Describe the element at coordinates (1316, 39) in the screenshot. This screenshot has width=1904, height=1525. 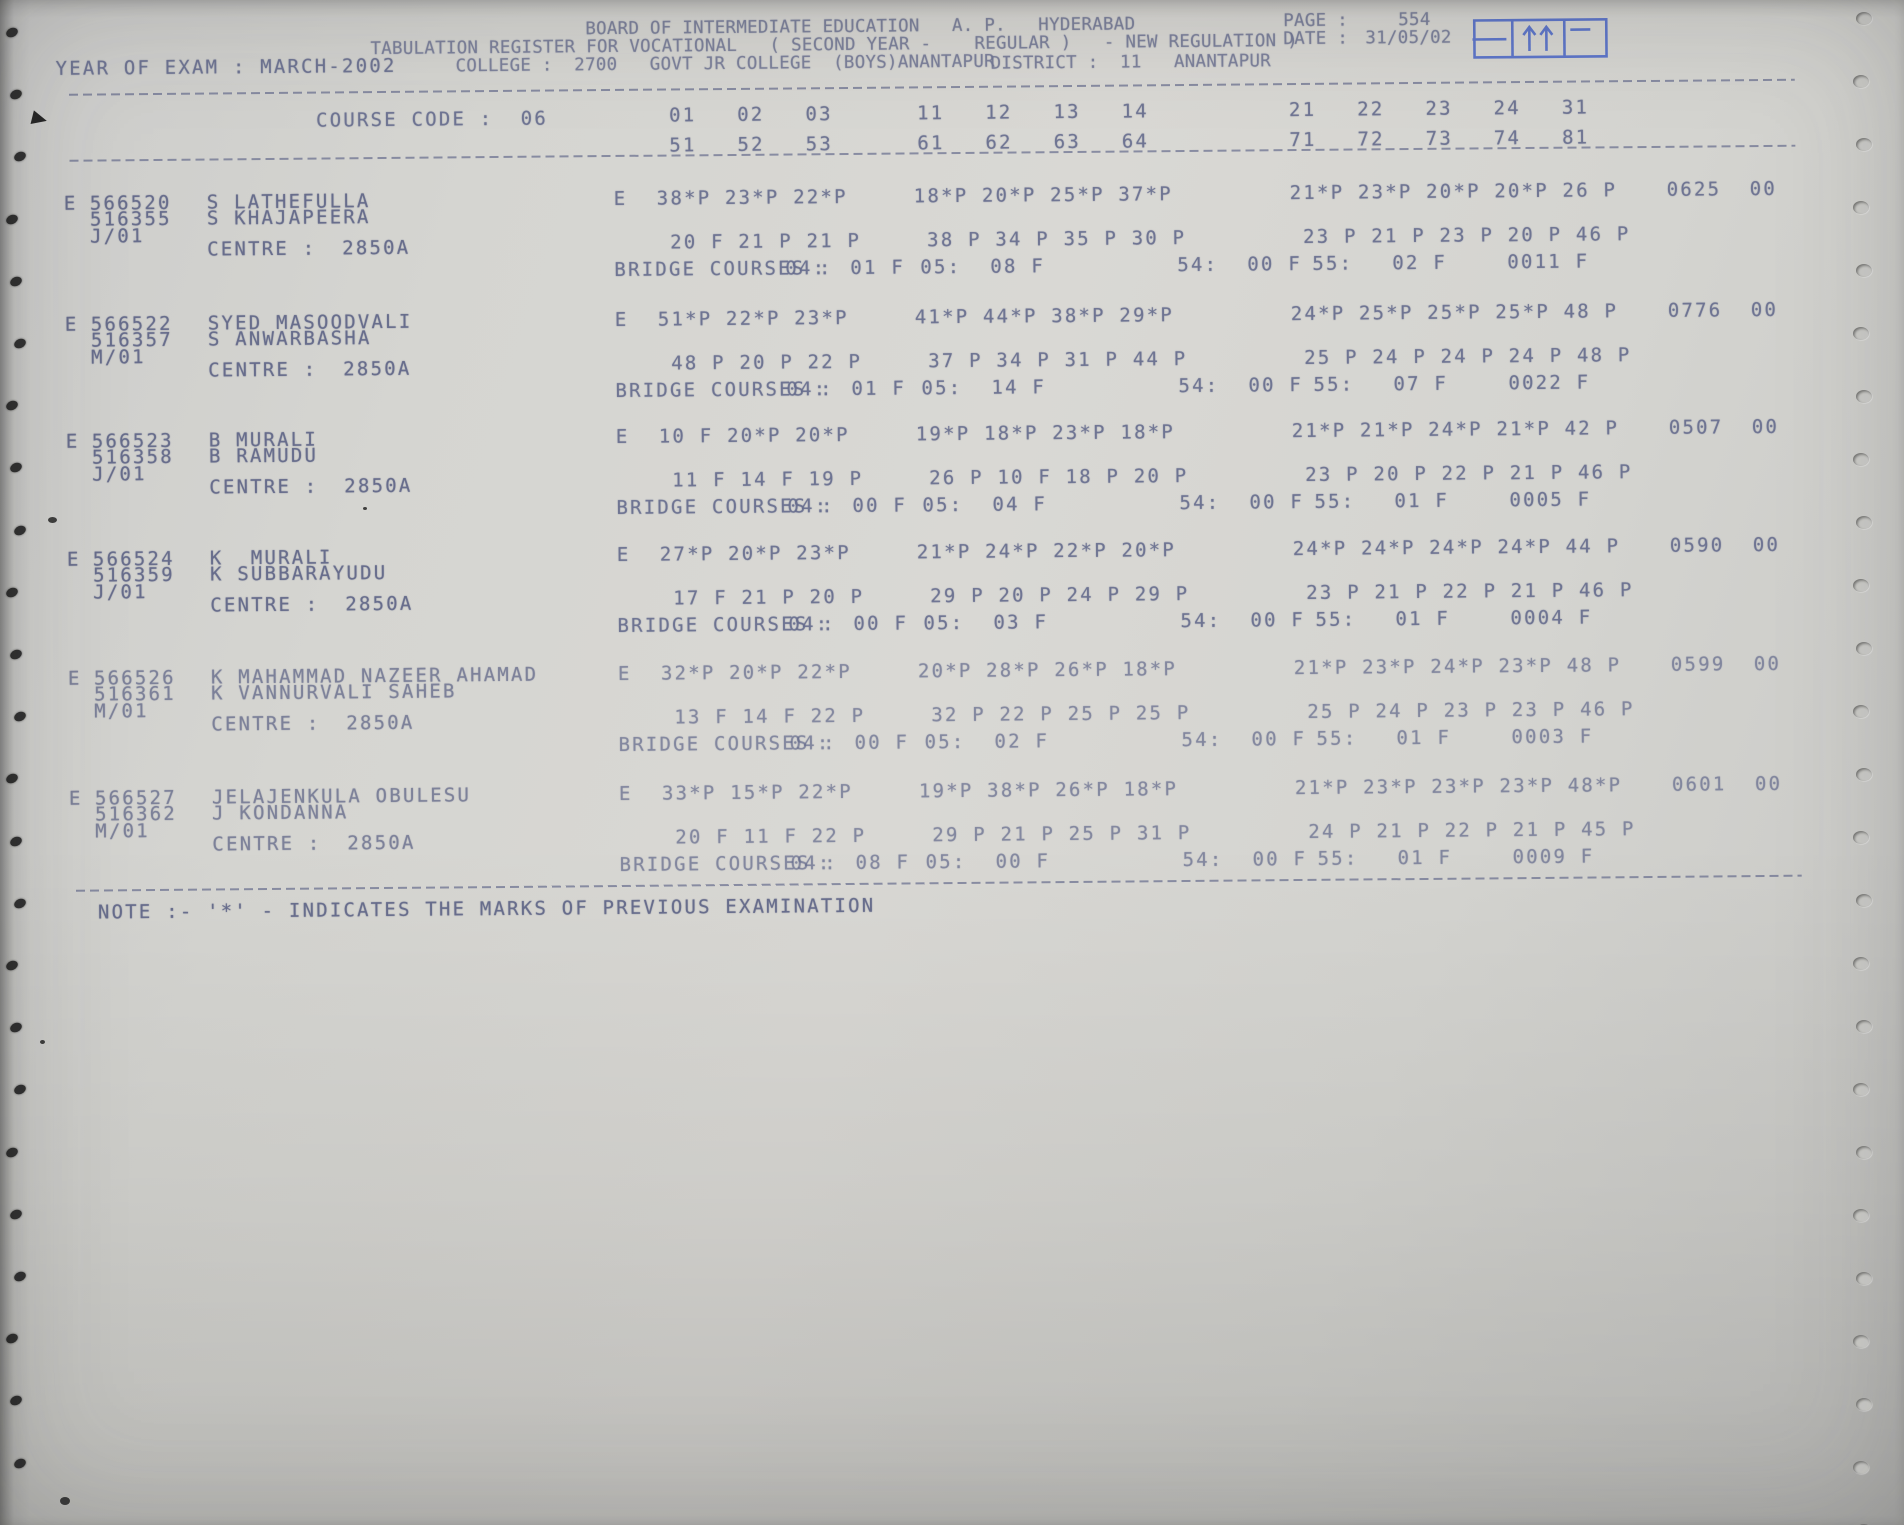
I see `date-label: DATE :` at that location.